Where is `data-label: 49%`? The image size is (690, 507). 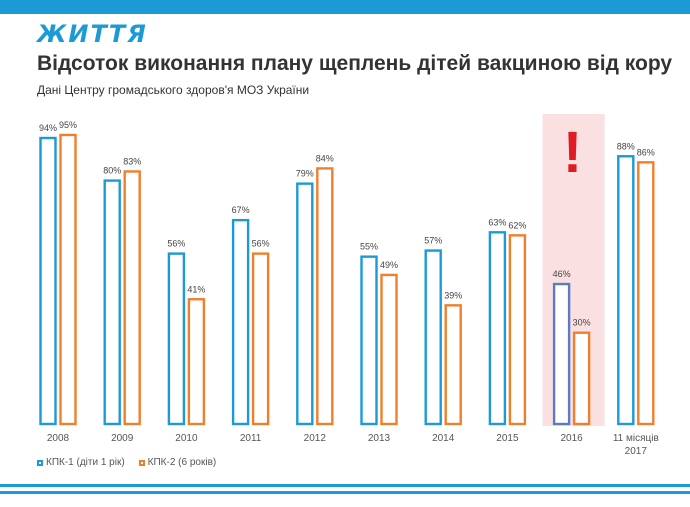
data-label: 49% is located at coordinates (389, 265).